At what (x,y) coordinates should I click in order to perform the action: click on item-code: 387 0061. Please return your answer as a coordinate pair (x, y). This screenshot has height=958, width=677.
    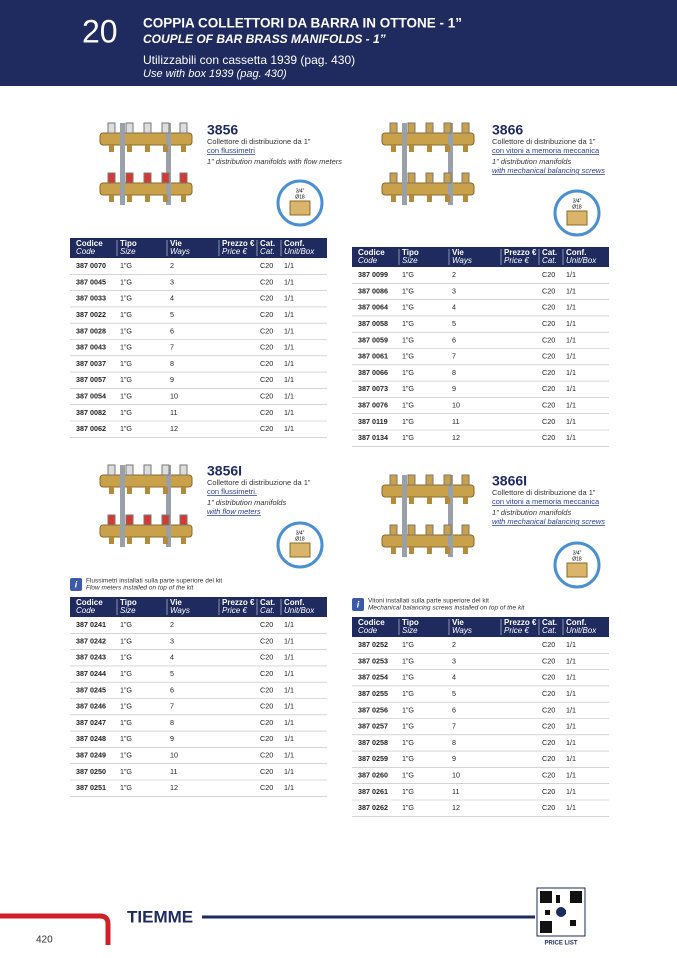
    Looking at the image, I should click on (373, 356).